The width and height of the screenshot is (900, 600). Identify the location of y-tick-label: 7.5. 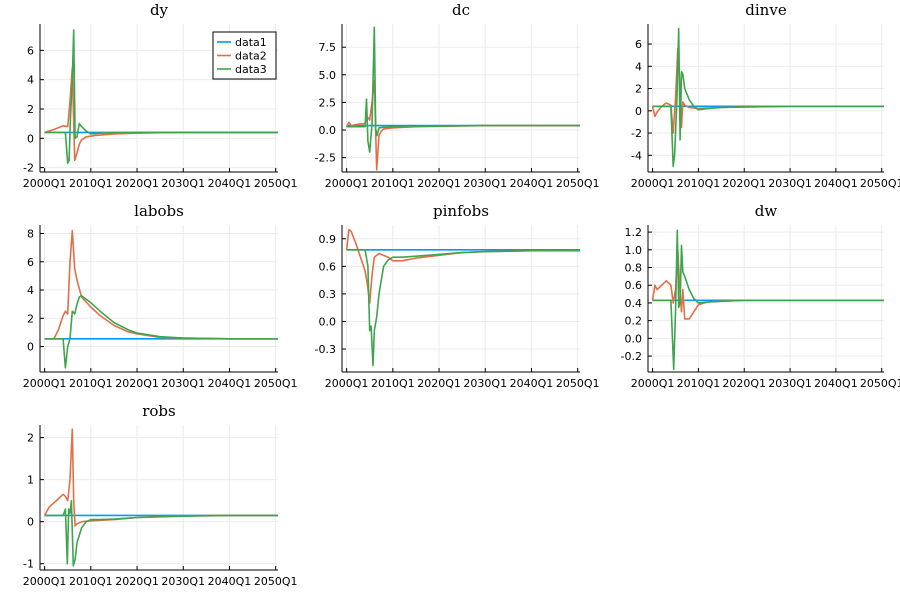
(328, 47).